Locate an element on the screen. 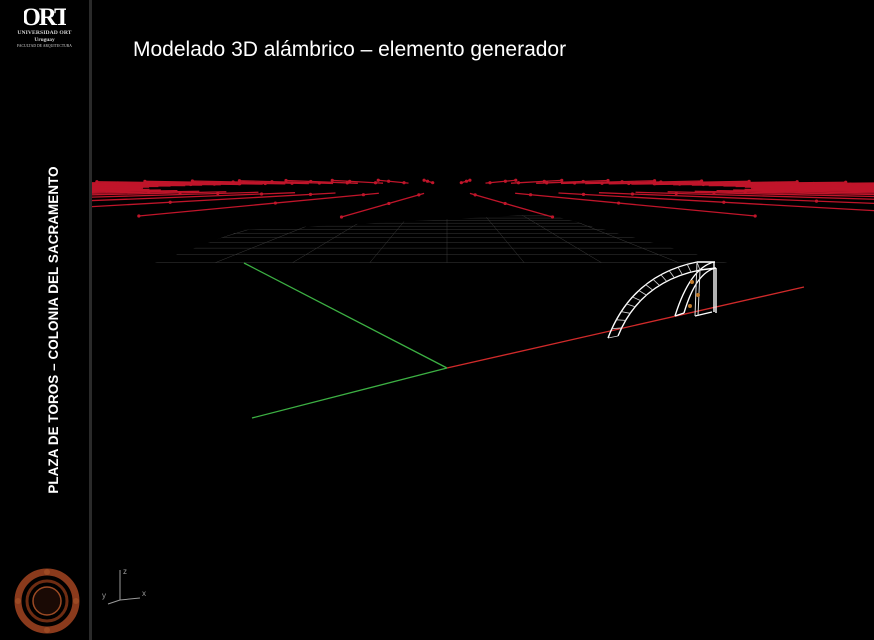  axis-green-front is located at coordinates (349, 393).